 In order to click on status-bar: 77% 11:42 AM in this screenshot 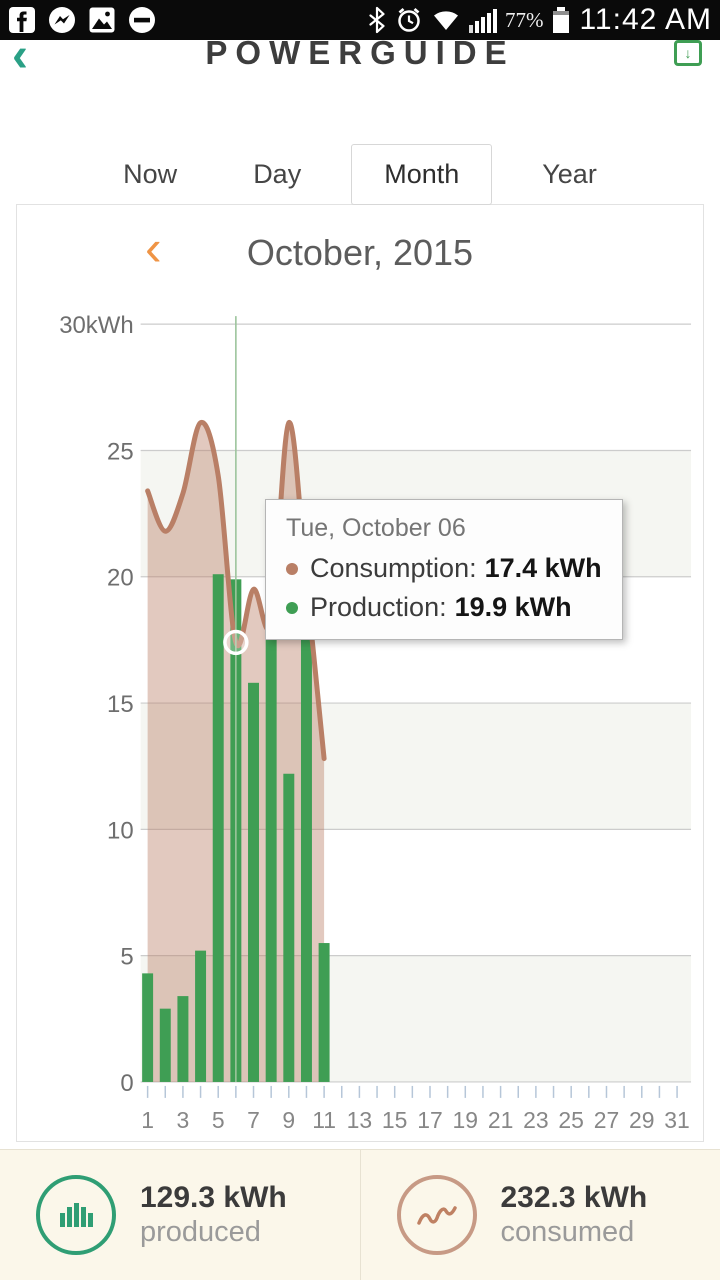, I will do `click(360, 20)`.